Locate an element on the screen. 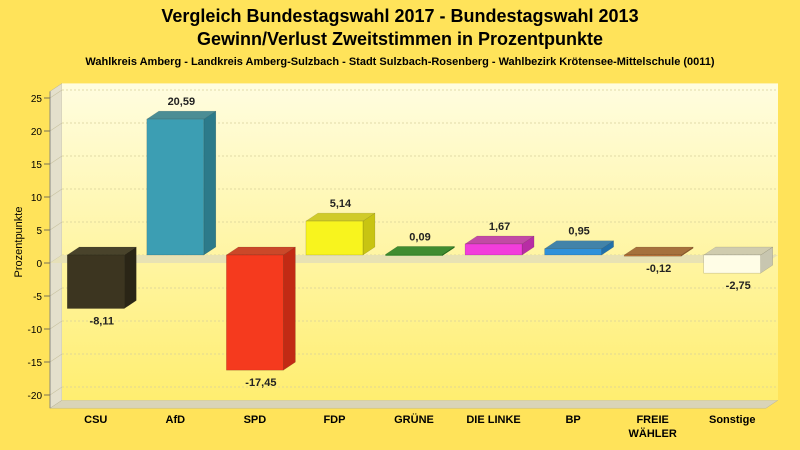  bar-grüne is located at coordinates (420, 251).